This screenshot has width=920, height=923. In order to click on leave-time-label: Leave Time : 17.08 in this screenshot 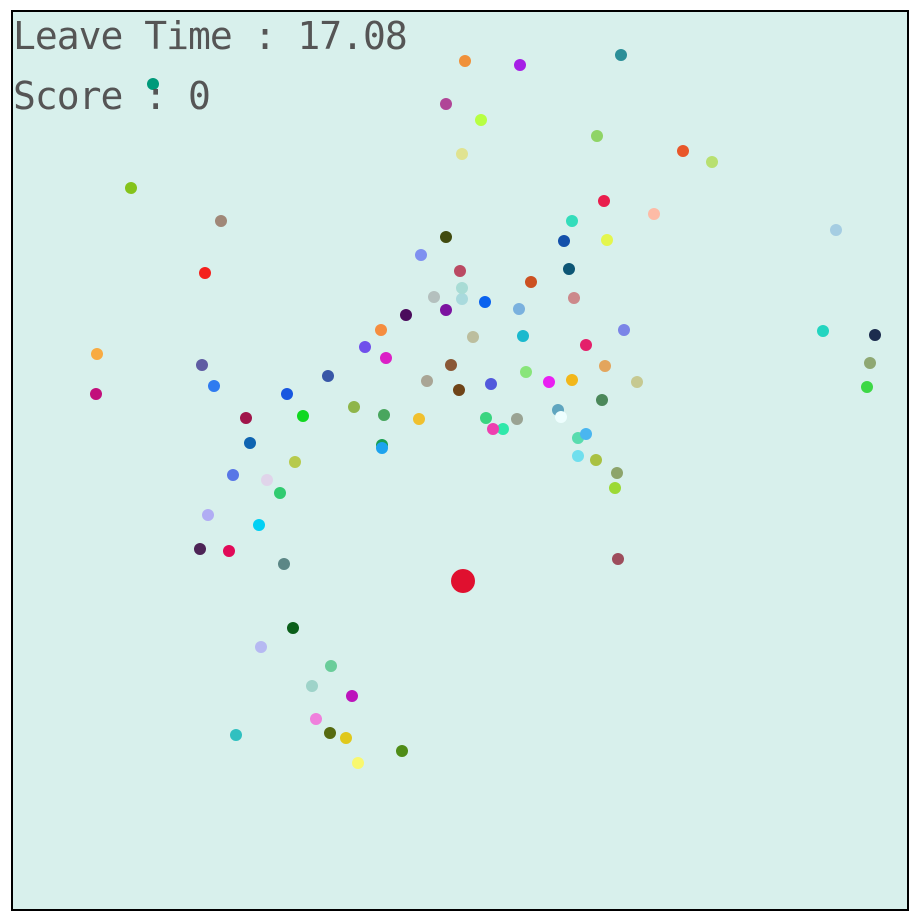, I will do `click(210, 36)`.